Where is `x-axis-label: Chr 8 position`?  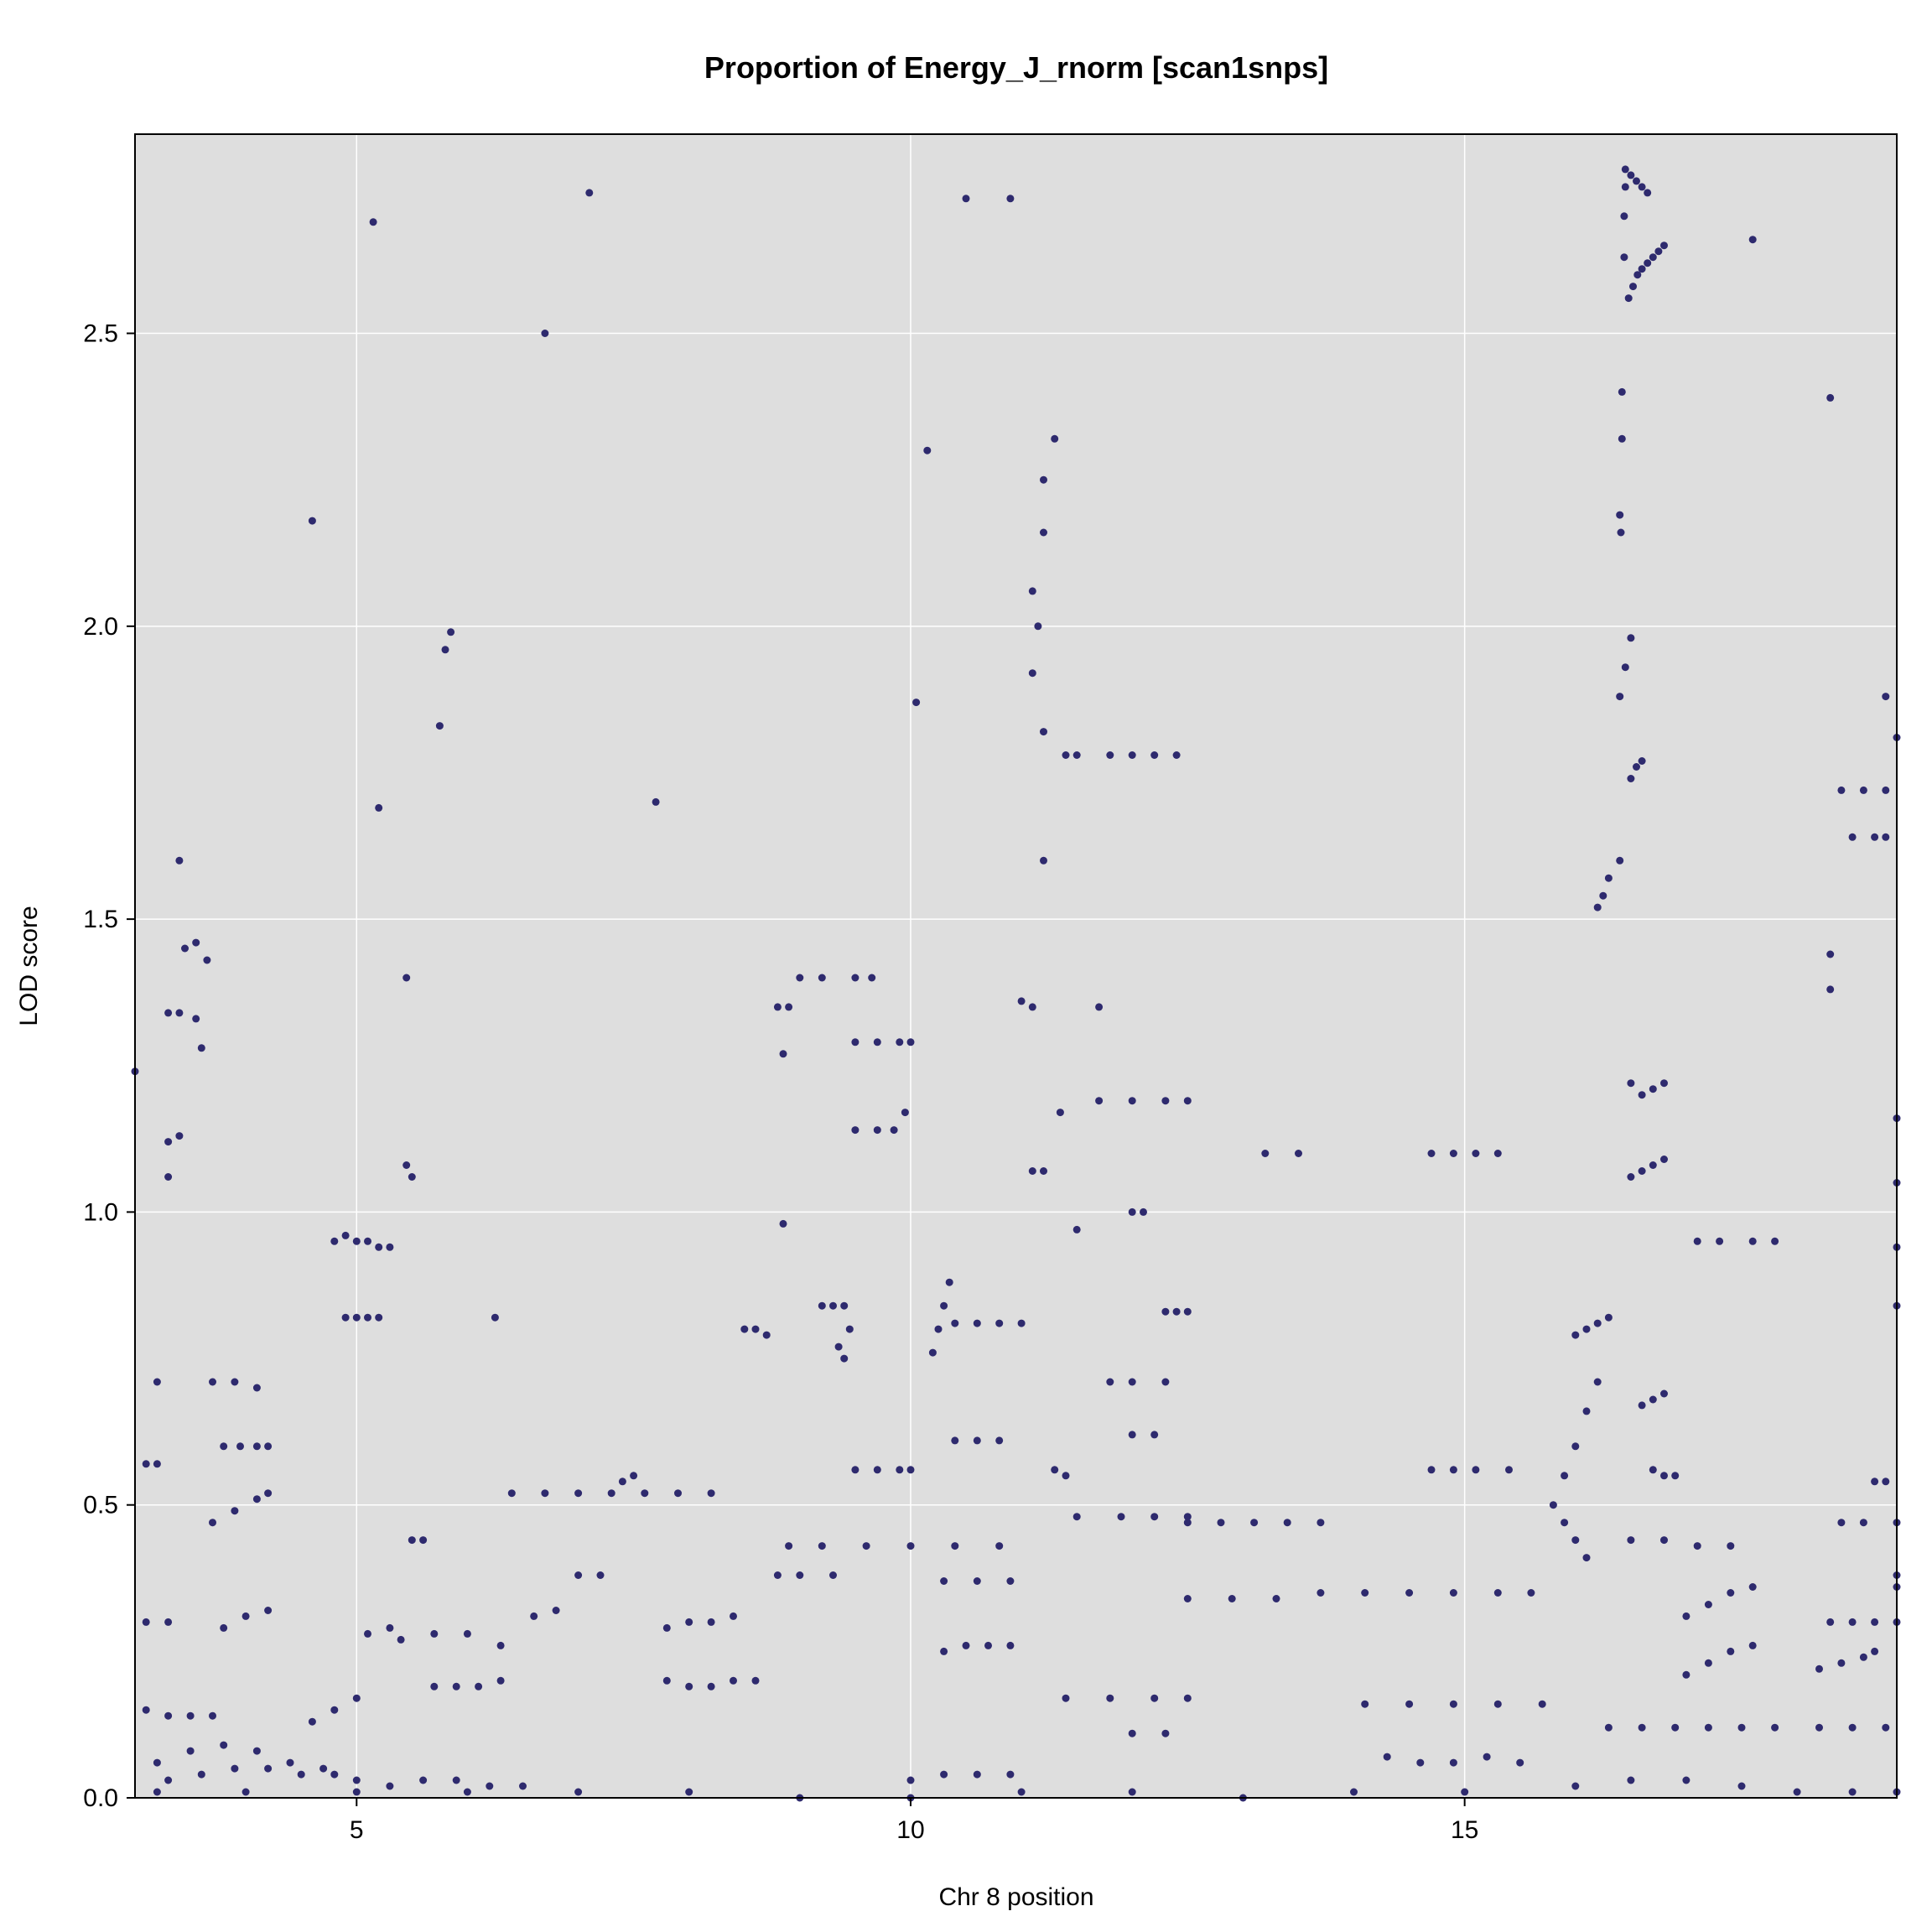 x-axis-label: Chr 8 position is located at coordinates (1015, 1897).